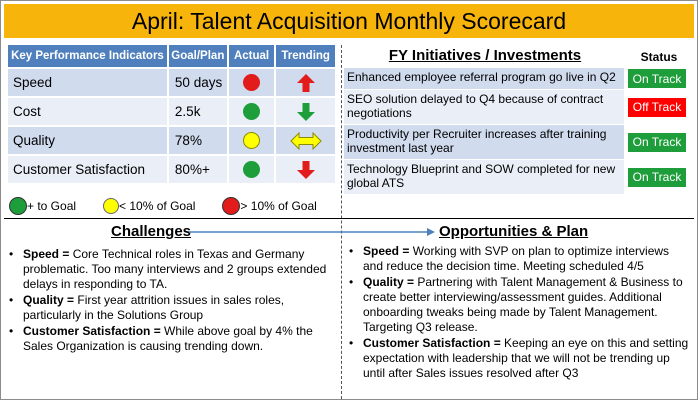  What do you see at coordinates (312, 232) in the screenshot?
I see `connector-arrow-icon` at bounding box center [312, 232].